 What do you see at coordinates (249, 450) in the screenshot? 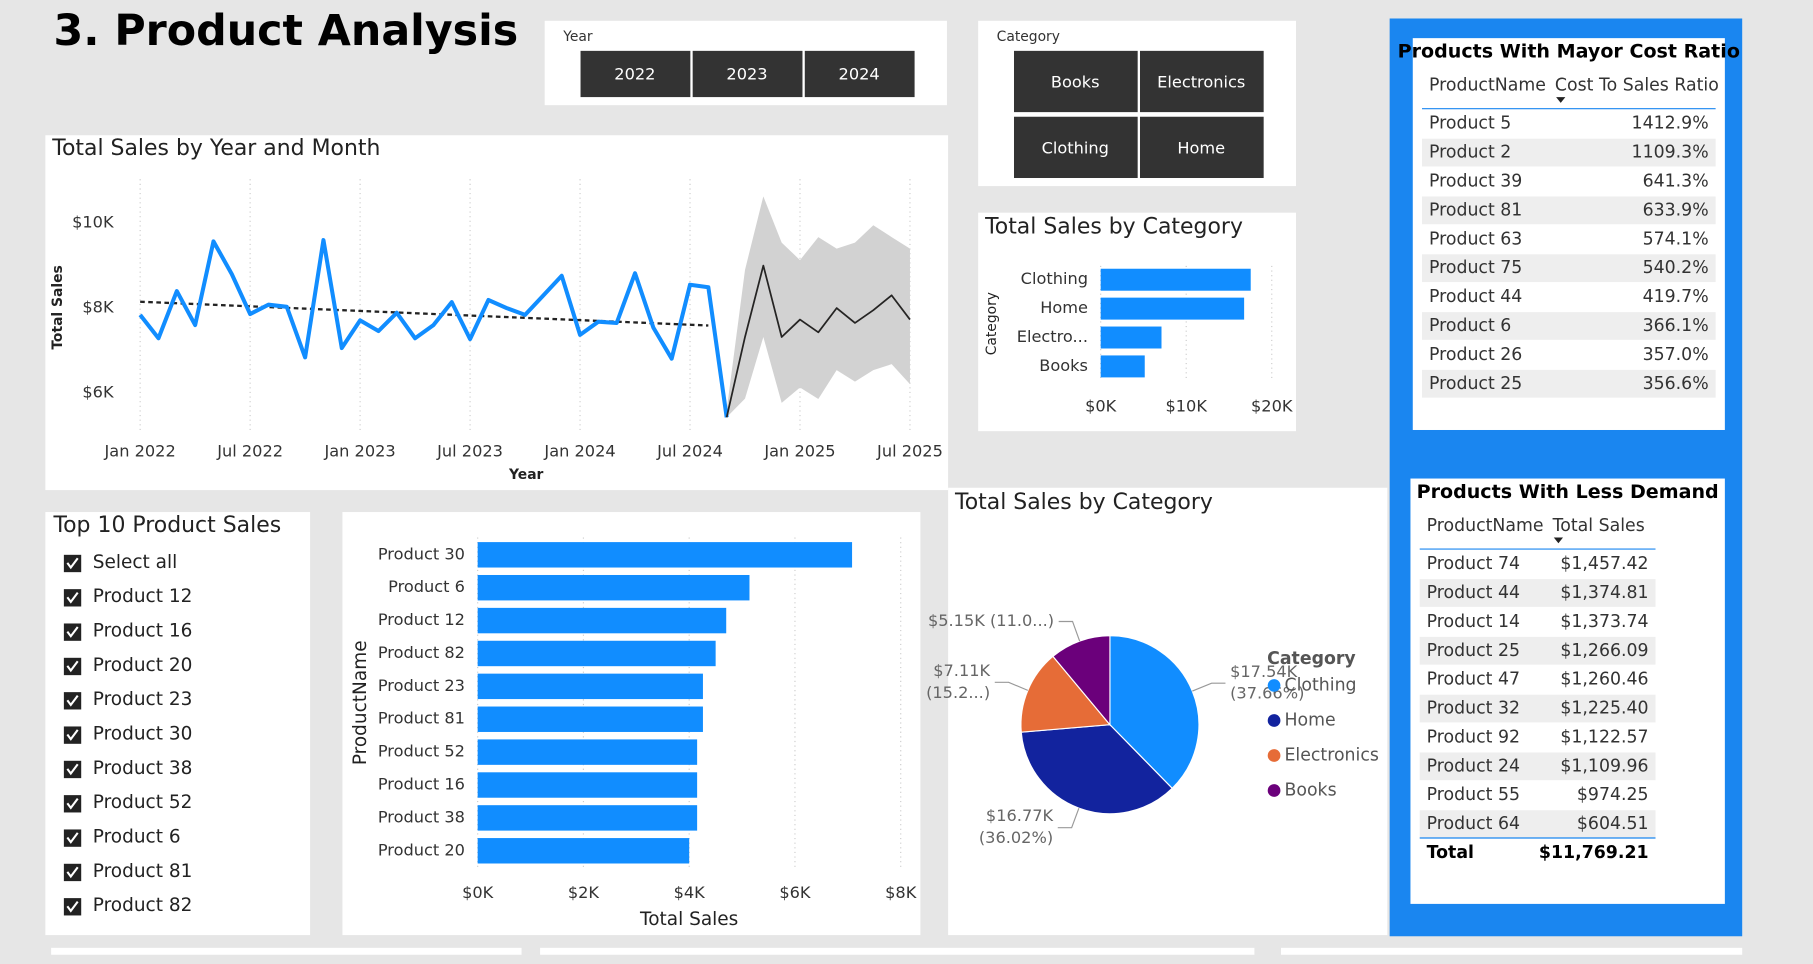
I see `x-tick-label: Jul 2022` at bounding box center [249, 450].